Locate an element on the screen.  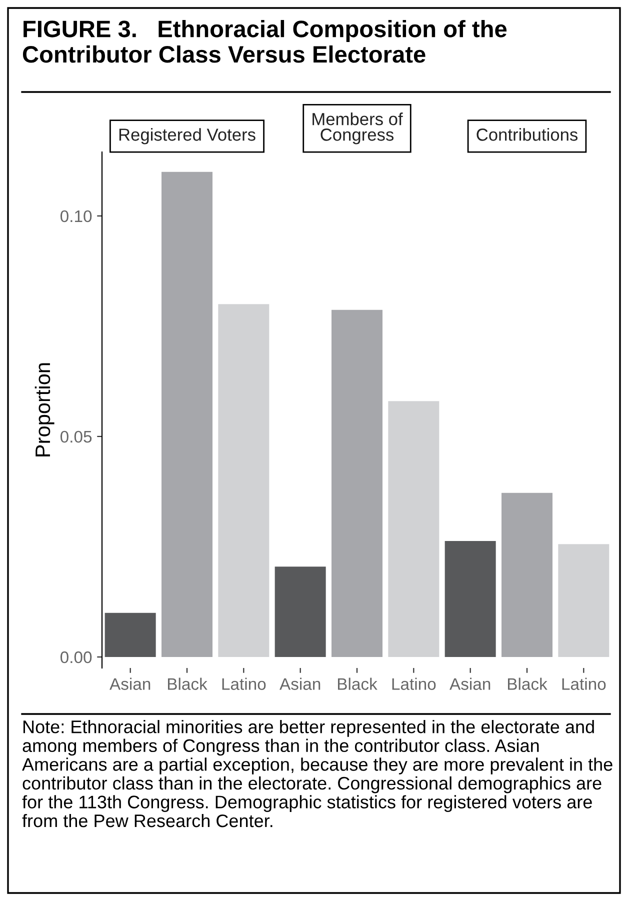
y-tick-label: 0.00 is located at coordinates (76, 657).